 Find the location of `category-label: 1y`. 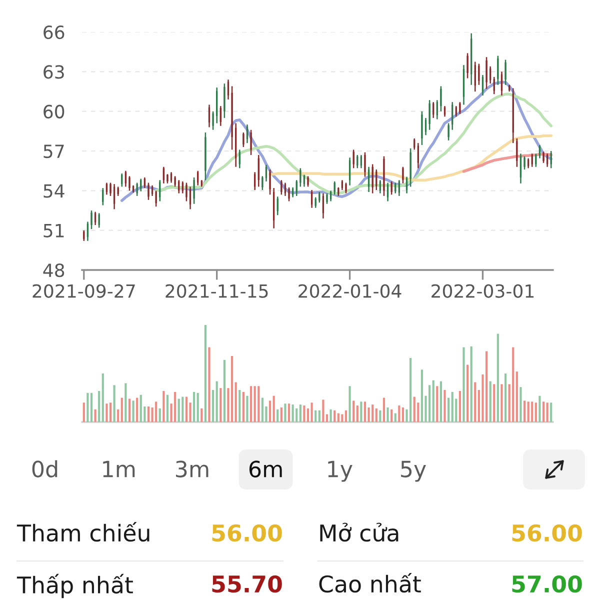

category-label: 1y is located at coordinates (340, 471).